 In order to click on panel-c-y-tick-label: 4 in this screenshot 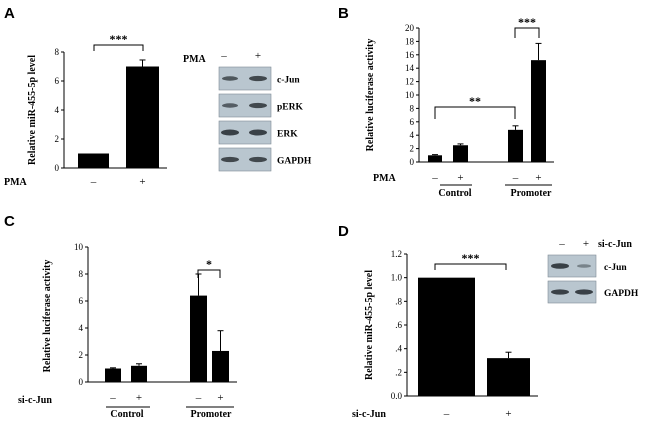, I will do `click(81, 328)`.